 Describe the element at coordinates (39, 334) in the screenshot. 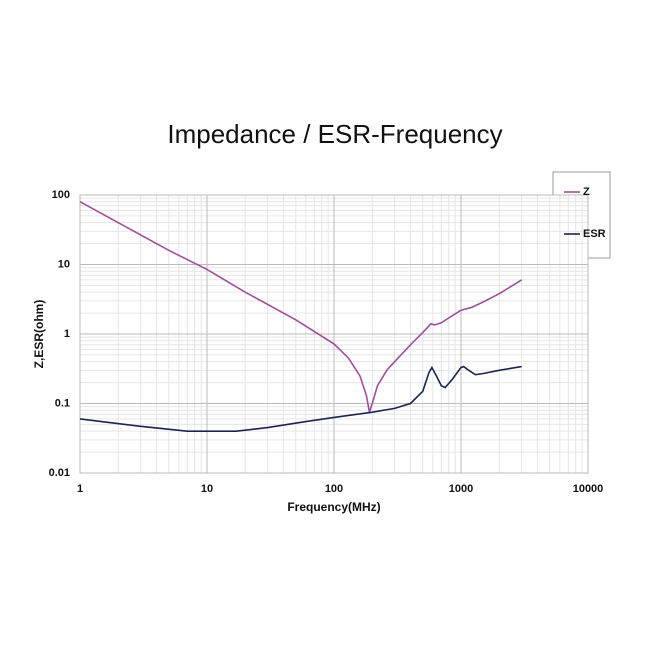

I see `y-axis-label: Z,ESR(ohm)` at that location.